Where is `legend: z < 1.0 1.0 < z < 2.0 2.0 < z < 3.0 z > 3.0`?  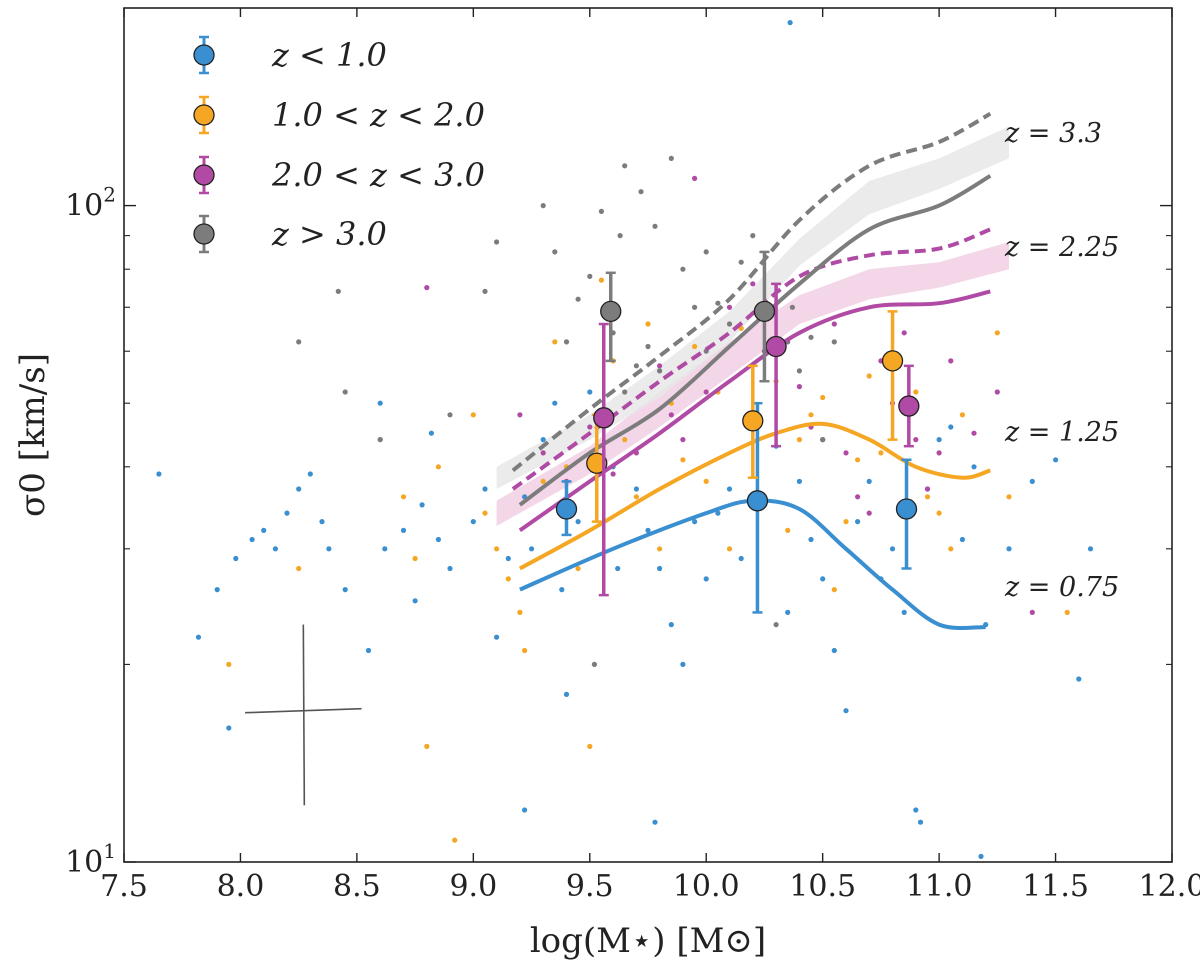 legend: z < 1.0 1.0 < z < 2.0 2.0 < z < 3.0 z > 3.0 is located at coordinates (339, 144).